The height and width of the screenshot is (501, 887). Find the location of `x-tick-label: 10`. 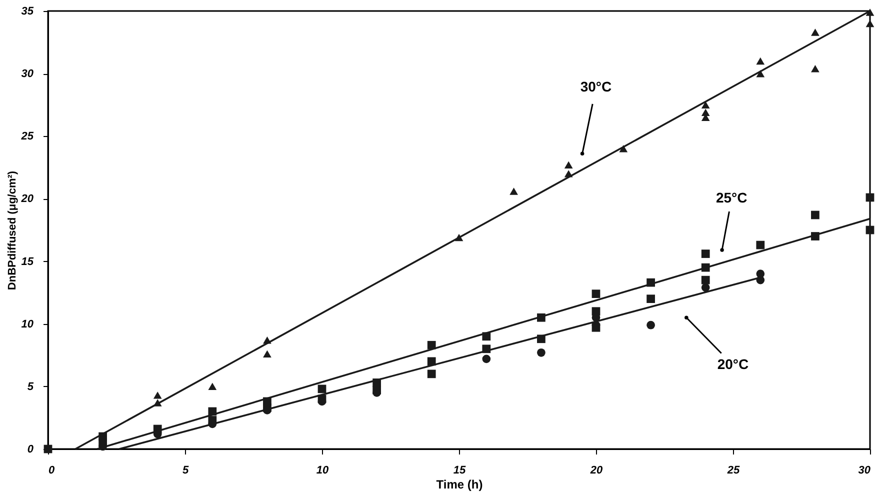

x-tick-label: 10 is located at coordinates (323, 470).